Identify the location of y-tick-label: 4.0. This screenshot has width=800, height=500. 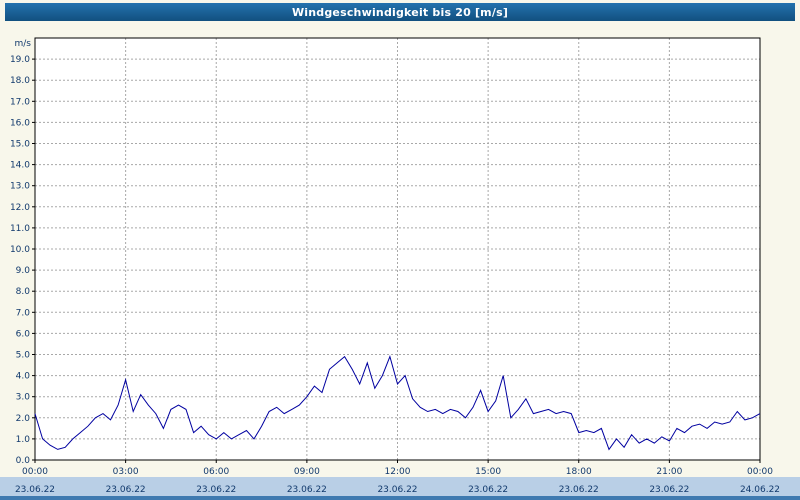
(23, 377).